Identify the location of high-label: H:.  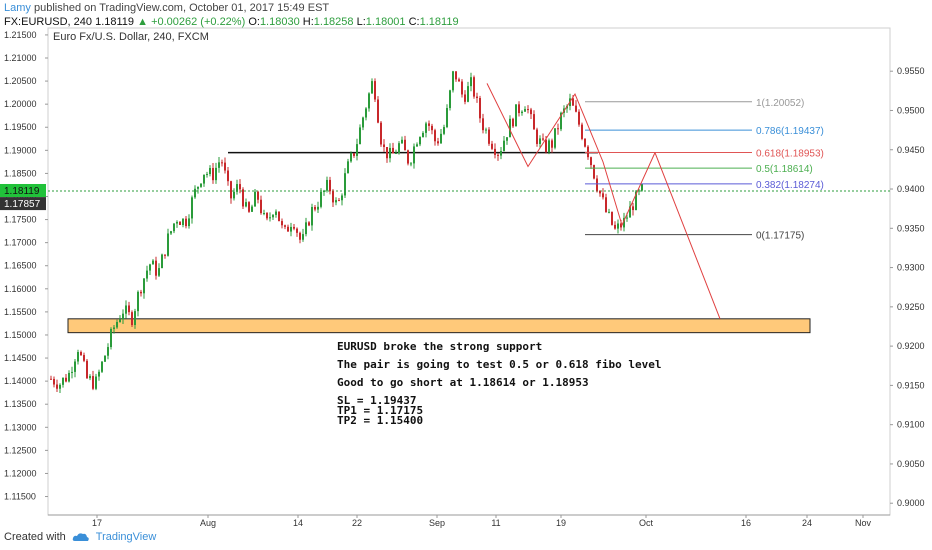
(308, 22).